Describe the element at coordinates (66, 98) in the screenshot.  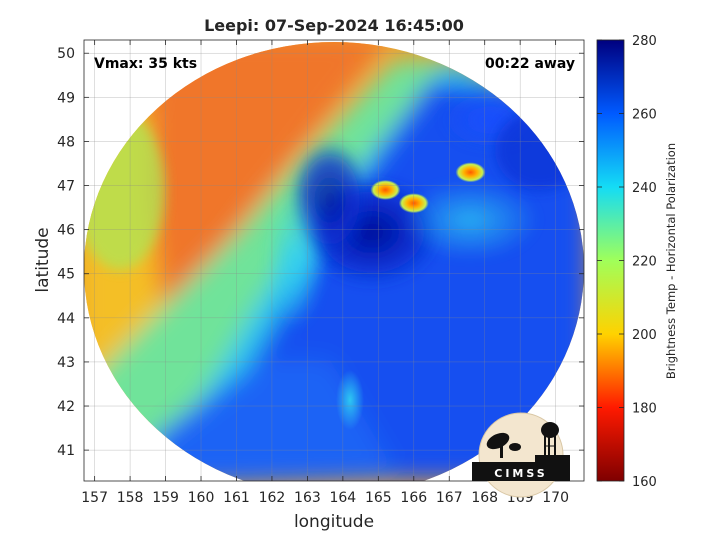
I see `y-tick-label: 49` at that location.